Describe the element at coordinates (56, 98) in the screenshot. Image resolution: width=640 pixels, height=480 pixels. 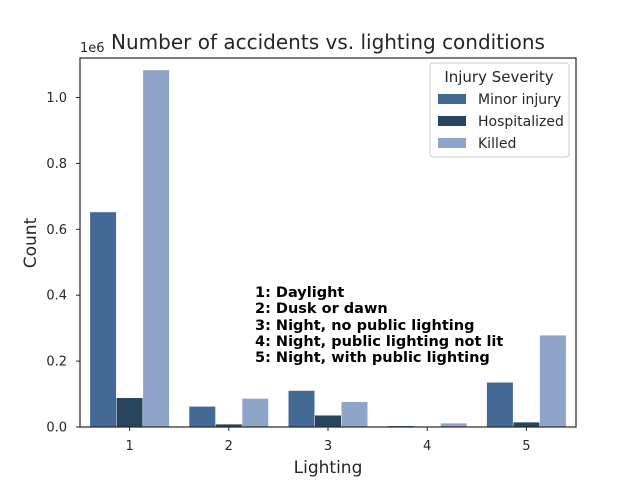
I see `y-tick-label: 1.0` at that location.